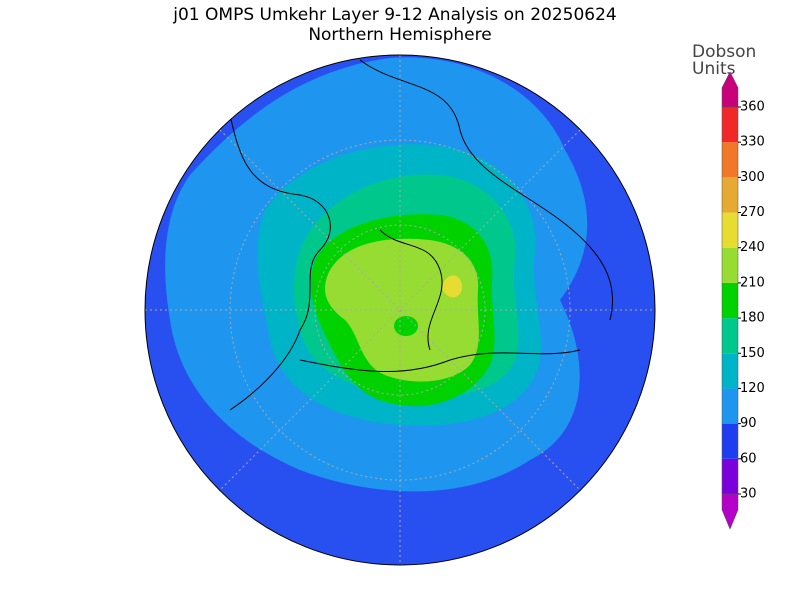 This screenshot has height=600, width=800. Describe the element at coordinates (714, 69) in the screenshot. I see `colorbar-label: Units` at that location.